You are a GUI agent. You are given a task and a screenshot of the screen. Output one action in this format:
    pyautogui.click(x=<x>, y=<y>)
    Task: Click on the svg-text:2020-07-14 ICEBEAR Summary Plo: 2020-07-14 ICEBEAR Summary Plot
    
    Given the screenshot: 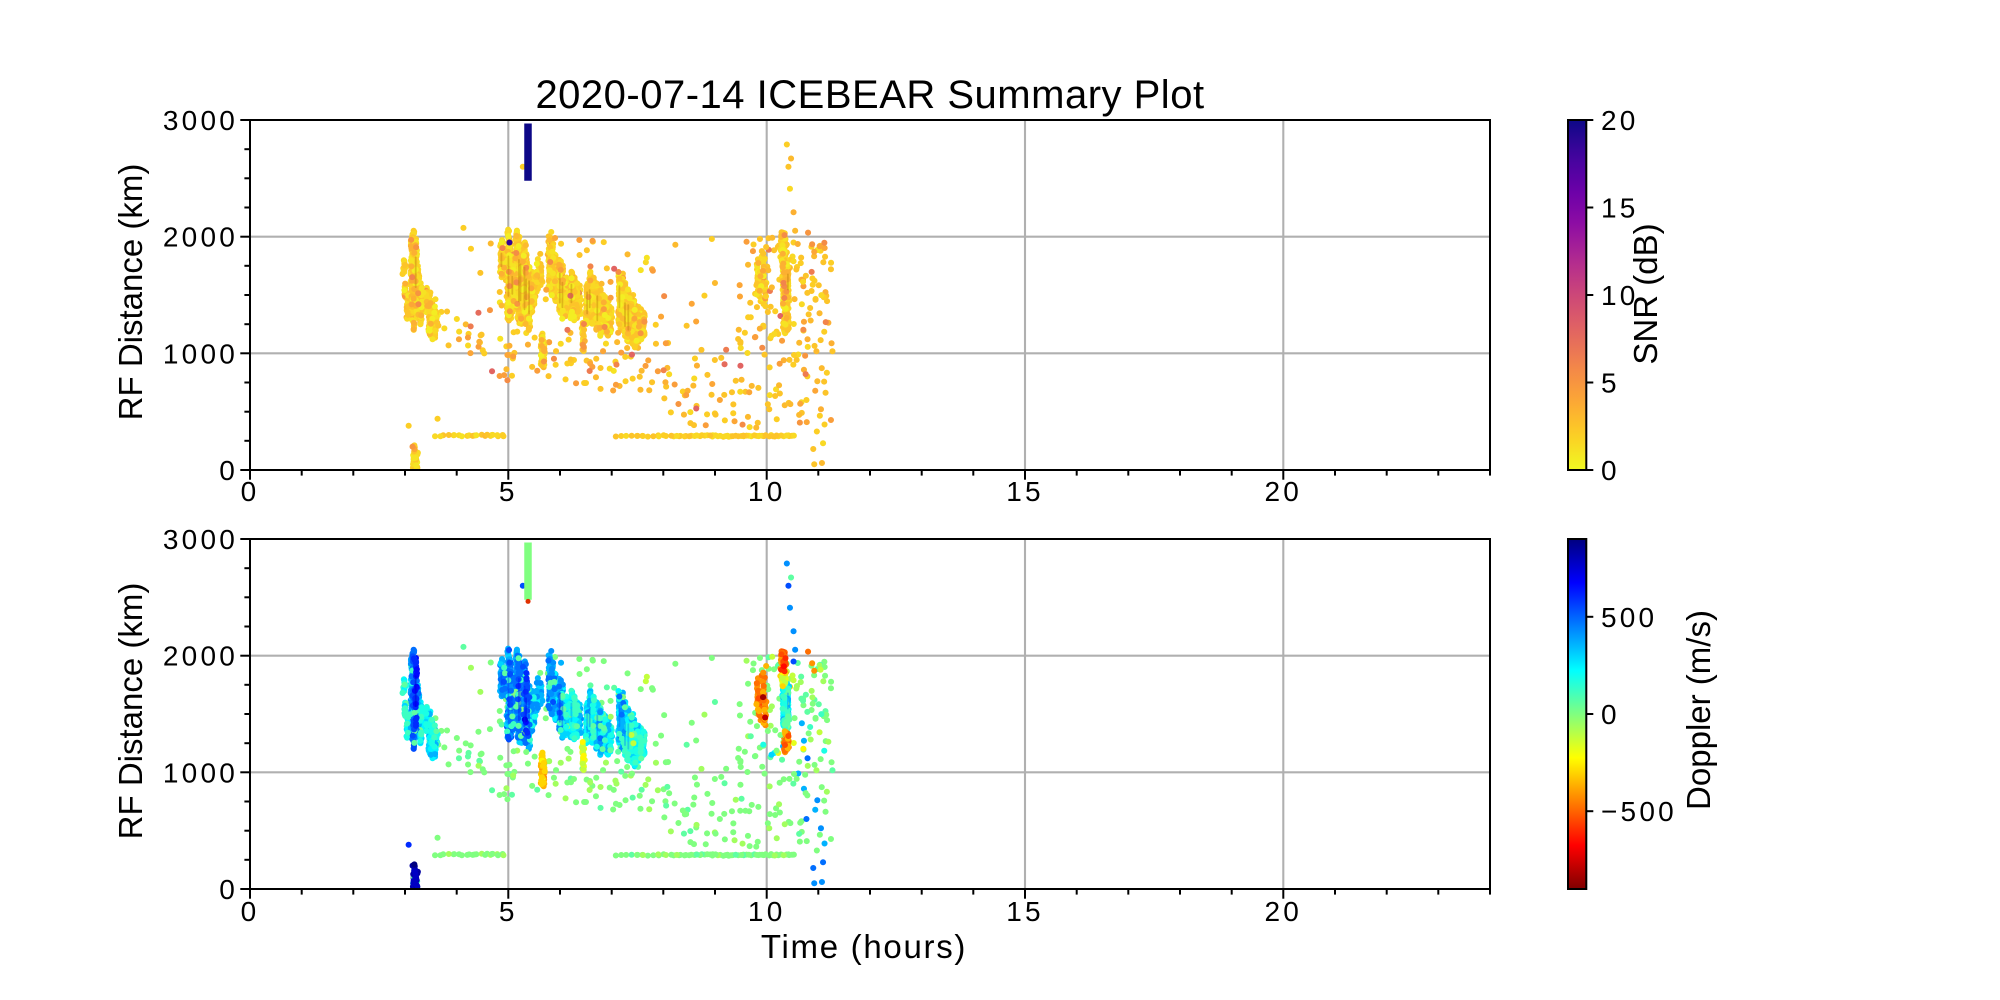 What is the action you would take?
    pyautogui.click(x=869, y=95)
    